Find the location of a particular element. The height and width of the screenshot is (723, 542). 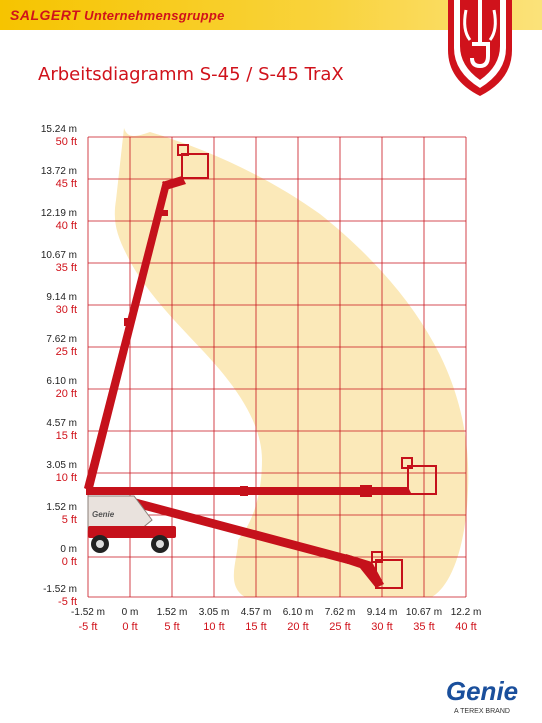

x-tick-15ft: 4.57 m 15 ft is located at coordinates (256, 620).